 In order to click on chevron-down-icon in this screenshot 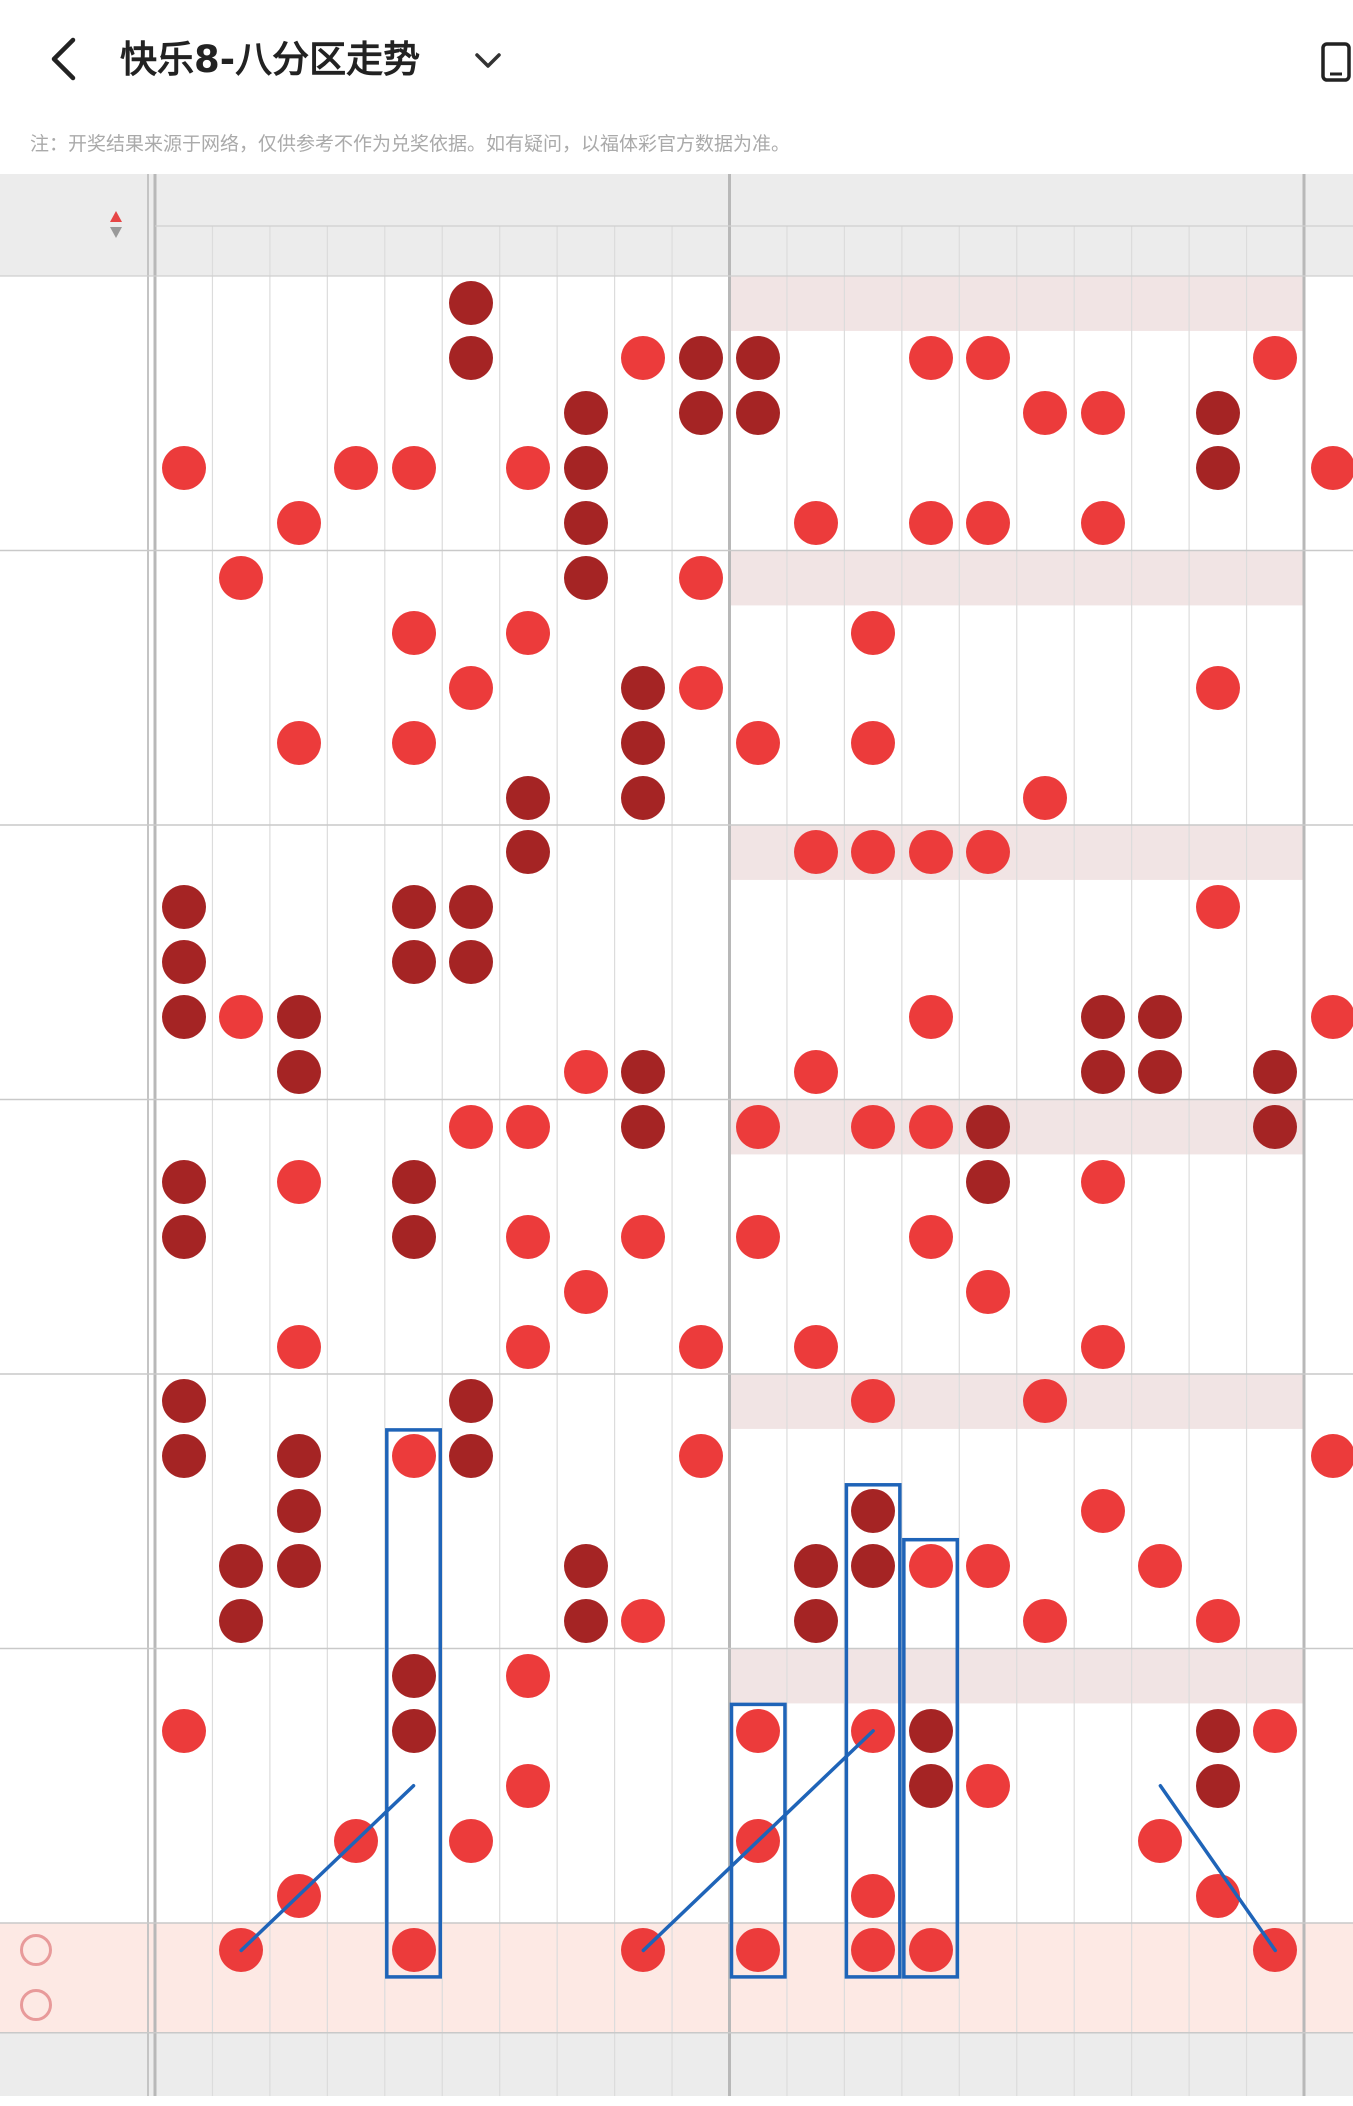, I will do `click(488, 60)`.